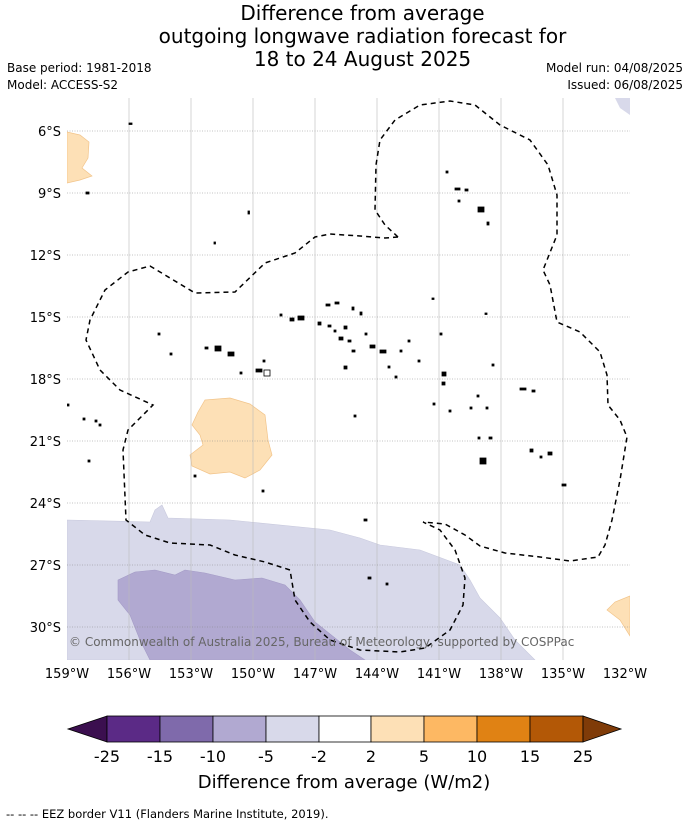 Image resolution: width=690 pixels, height=827 pixels. I want to click on colorbar-title: Difference from average (W/m2), so click(344, 782).